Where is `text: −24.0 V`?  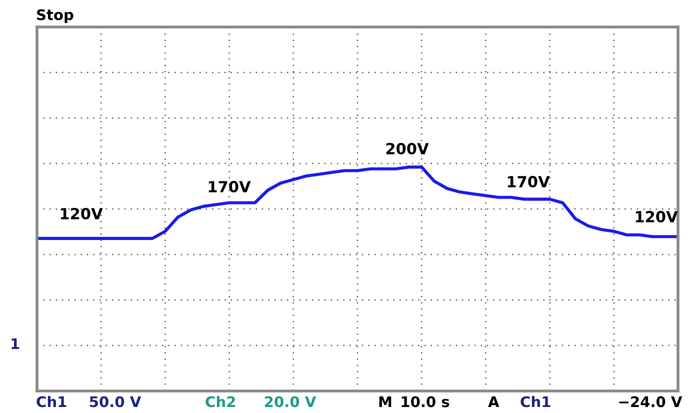 text: −24.0 V is located at coordinates (650, 402).